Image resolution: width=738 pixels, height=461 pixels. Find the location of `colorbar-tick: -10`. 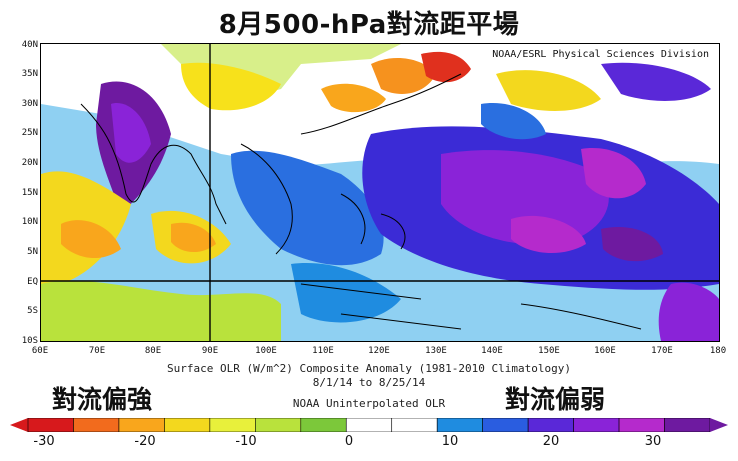

colorbar-tick: -10 is located at coordinates (246, 441).